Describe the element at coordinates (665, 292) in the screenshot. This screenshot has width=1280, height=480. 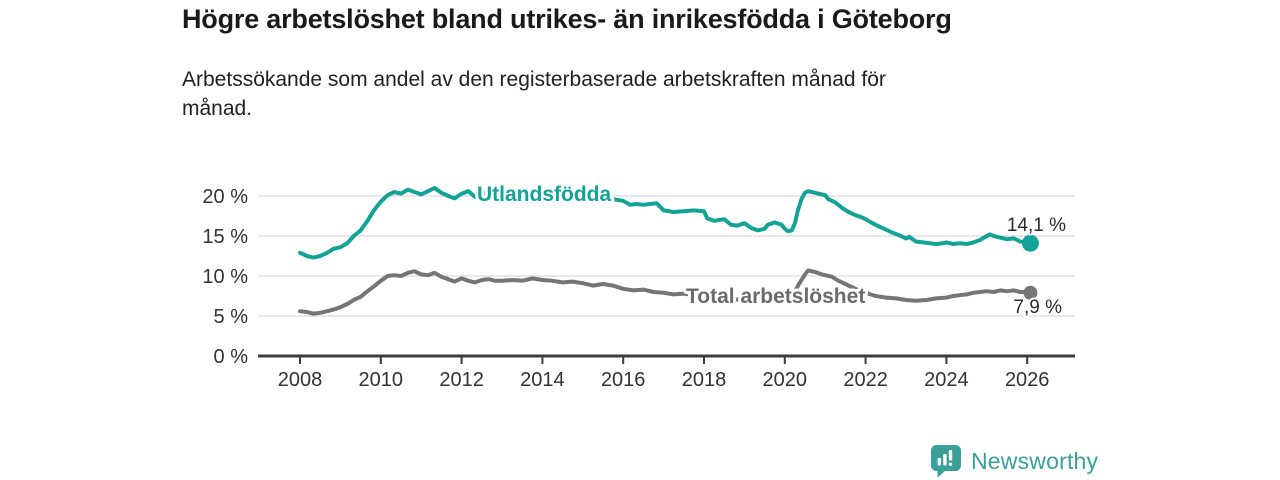
I see `series-line-total` at that location.